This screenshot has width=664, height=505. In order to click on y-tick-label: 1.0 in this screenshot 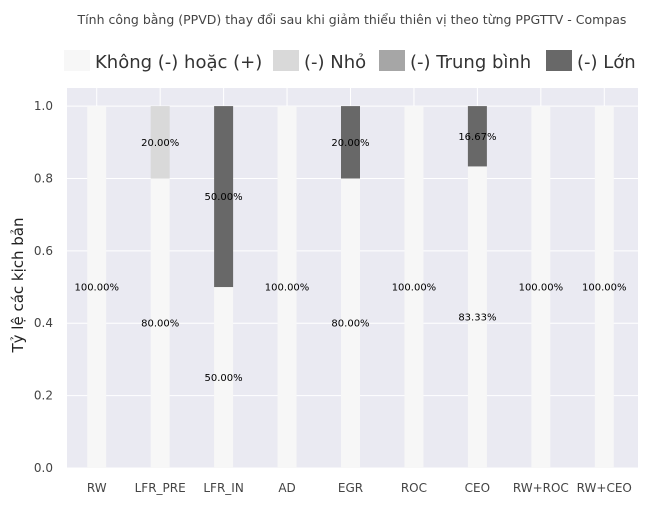, I will do `click(43, 106)`.